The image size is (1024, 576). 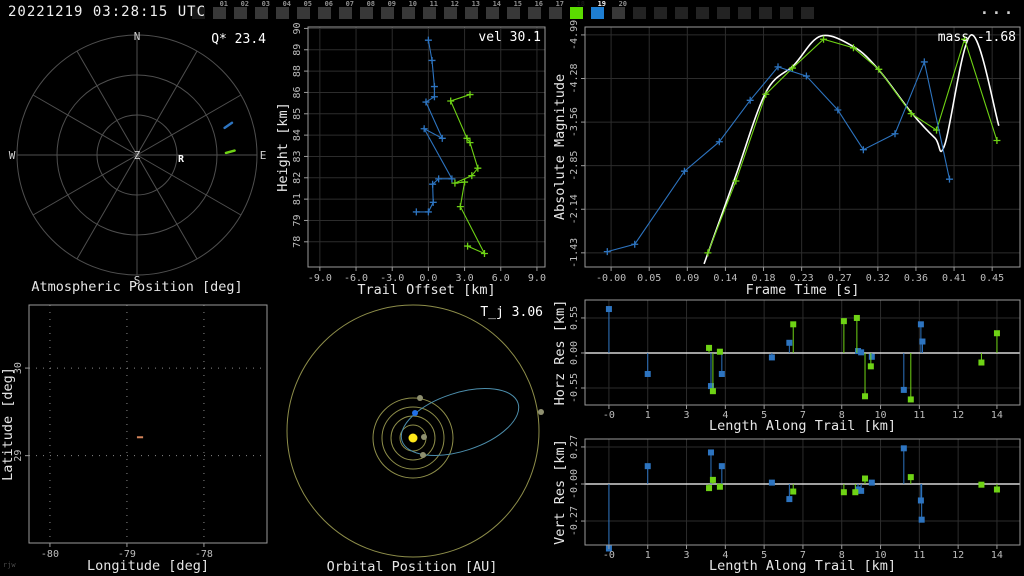 What do you see at coordinates (304, 10) in the screenshot?
I see `frame-thumbnail-05: 05` at bounding box center [304, 10].